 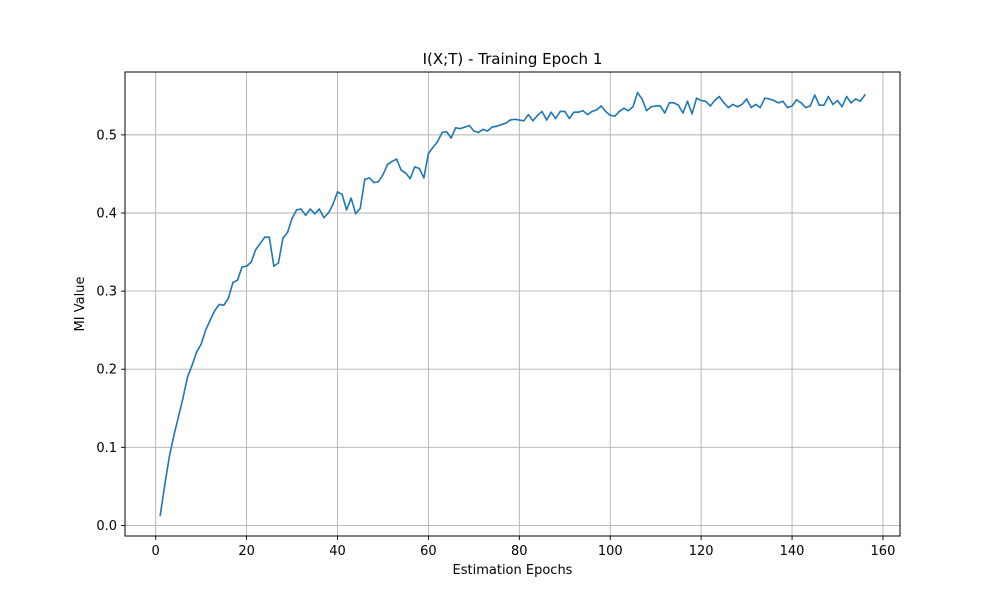 What do you see at coordinates (513, 59) in the screenshot?
I see `chart-title: I(X;T) - Training Epoch 1` at bounding box center [513, 59].